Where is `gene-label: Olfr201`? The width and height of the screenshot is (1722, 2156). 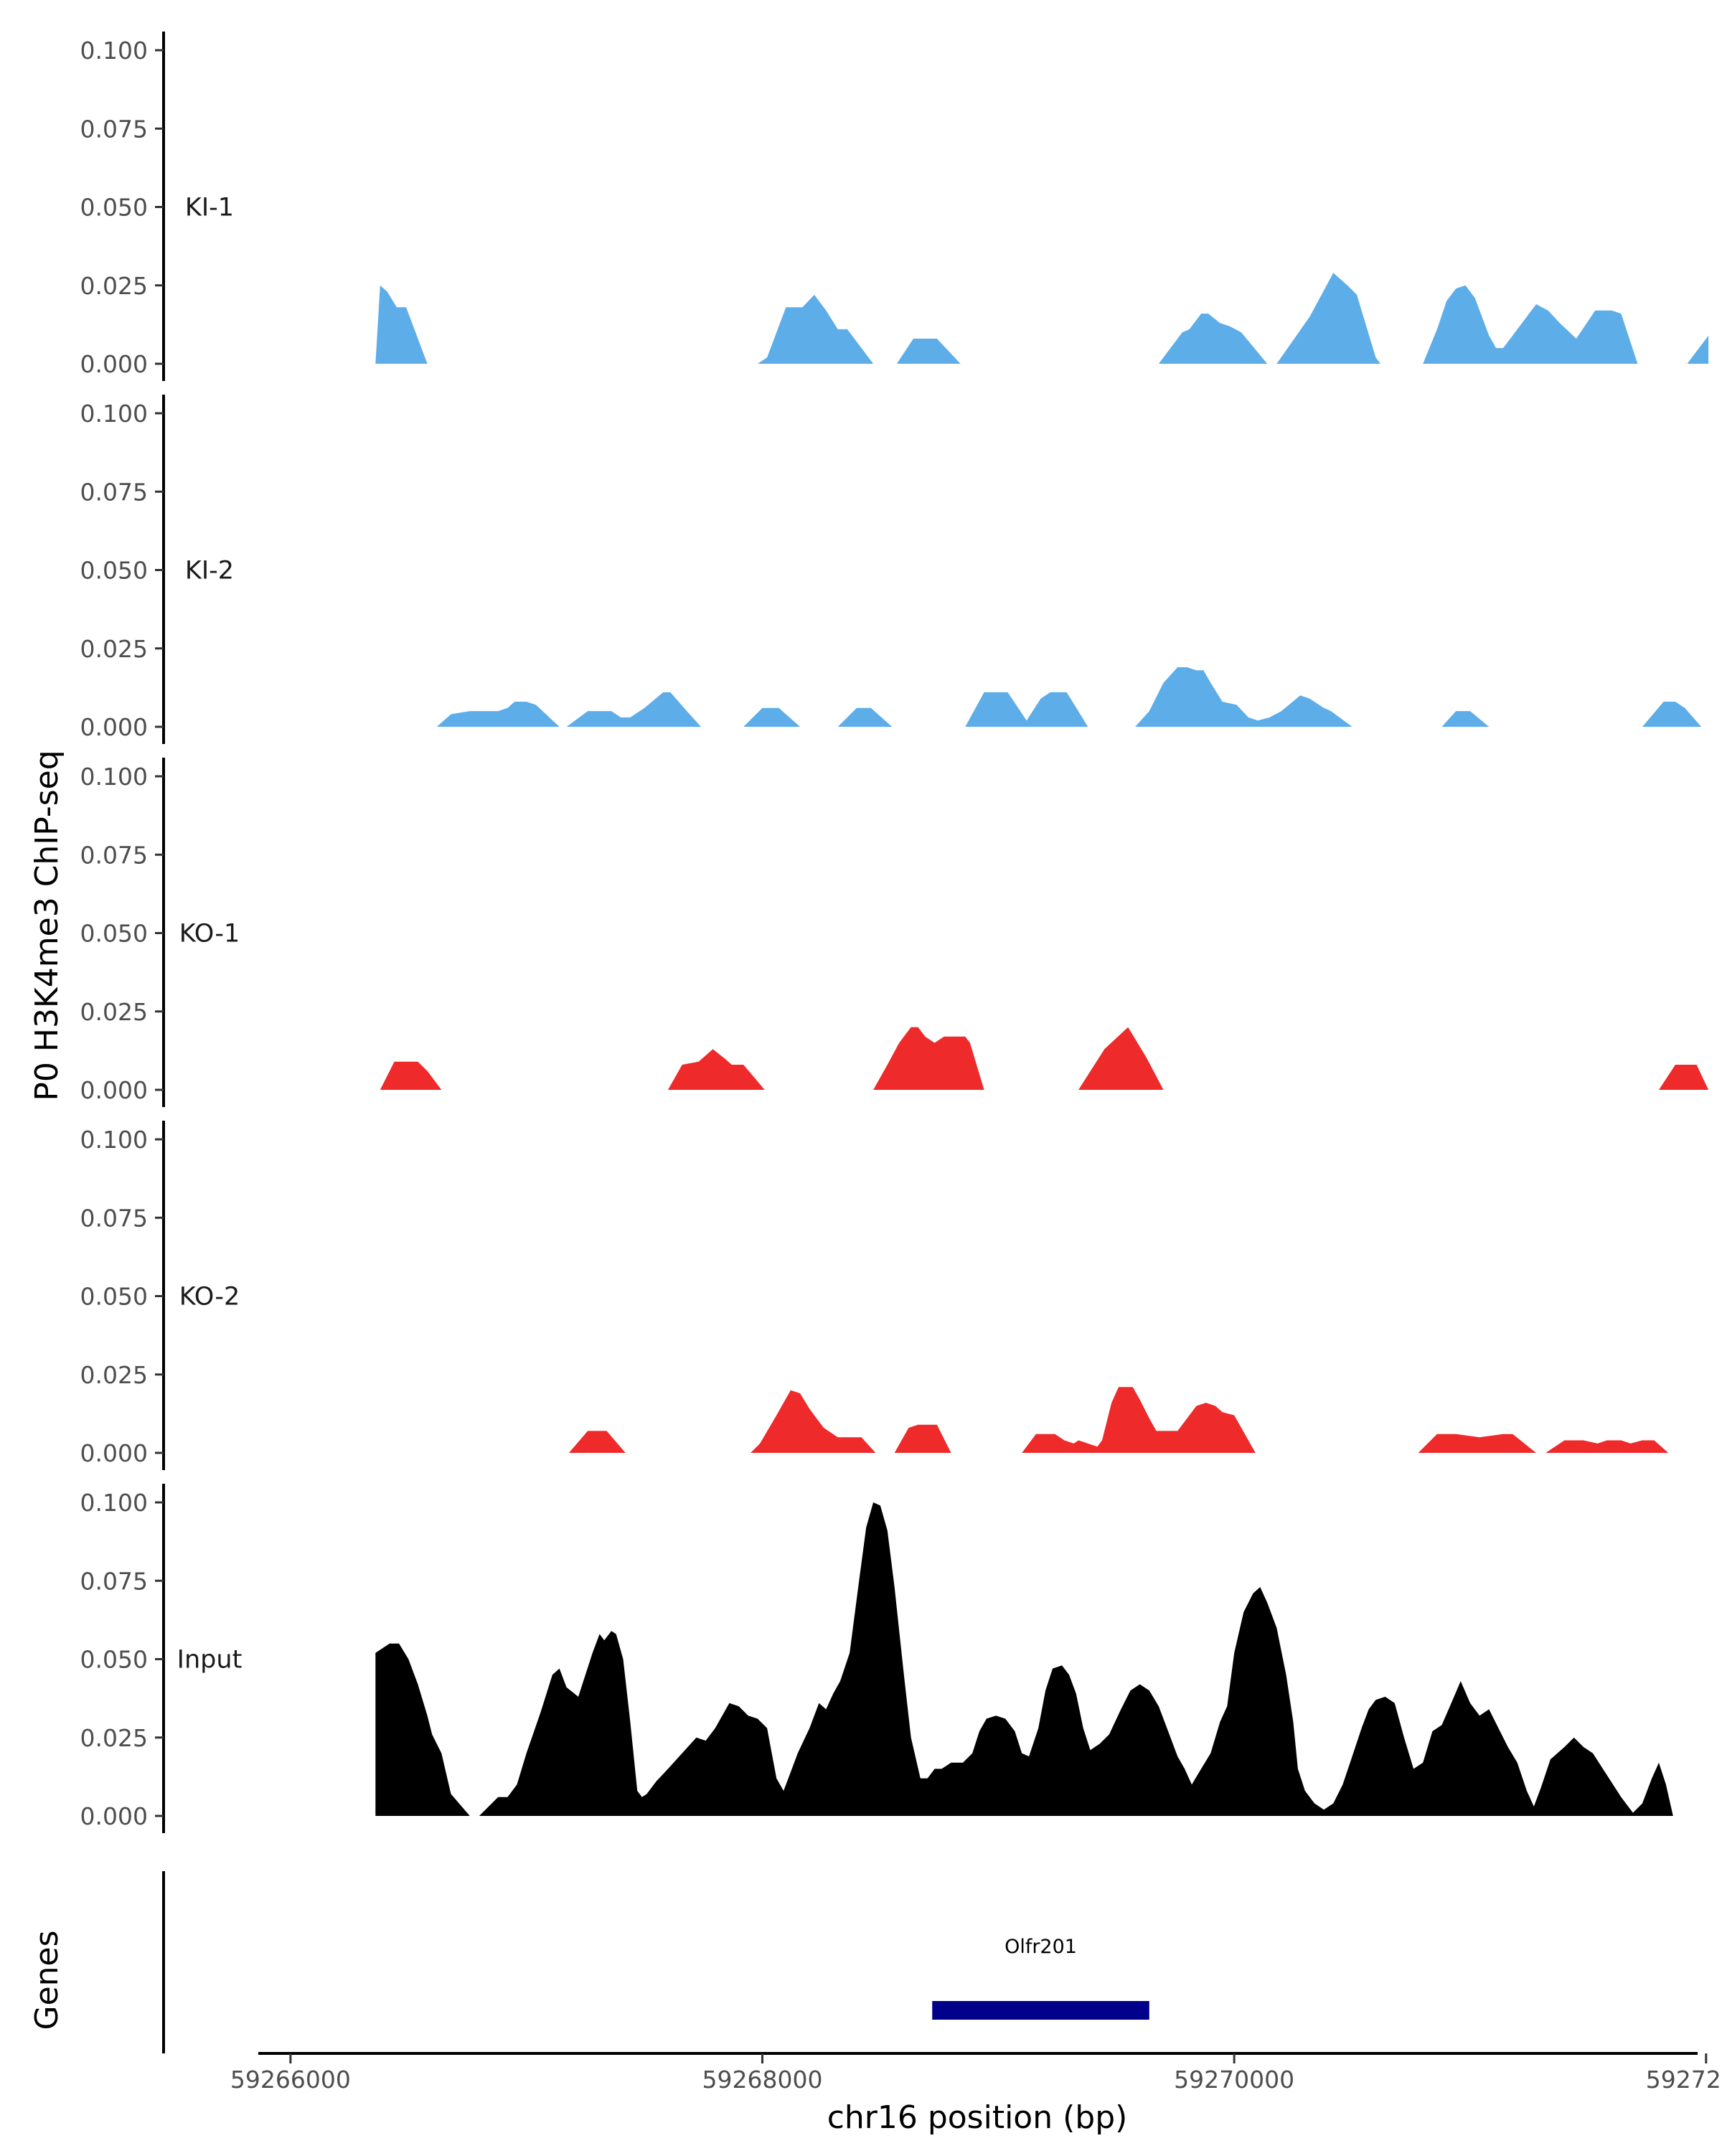
gene-label: Olfr201 is located at coordinates (1041, 1947).